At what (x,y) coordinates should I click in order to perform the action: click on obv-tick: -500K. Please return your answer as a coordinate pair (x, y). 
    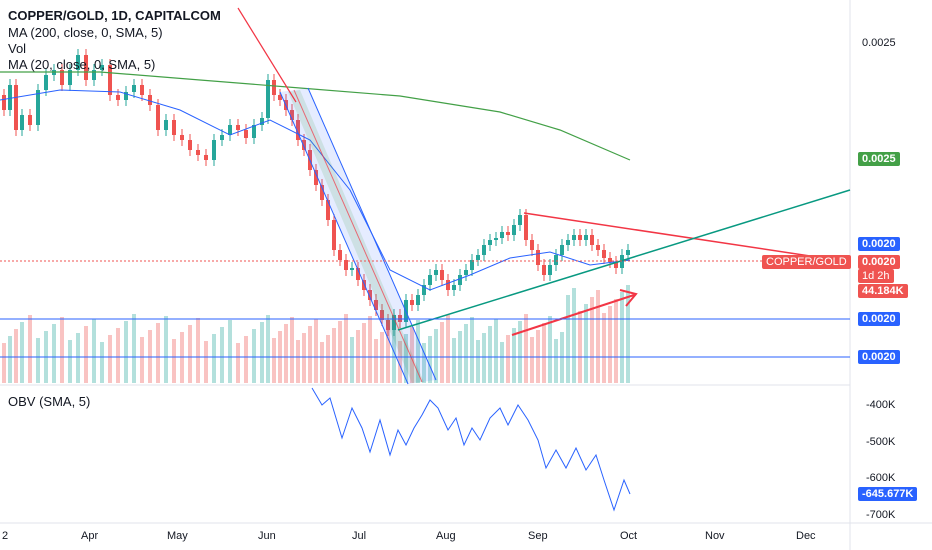
    Looking at the image, I should click on (881, 442).